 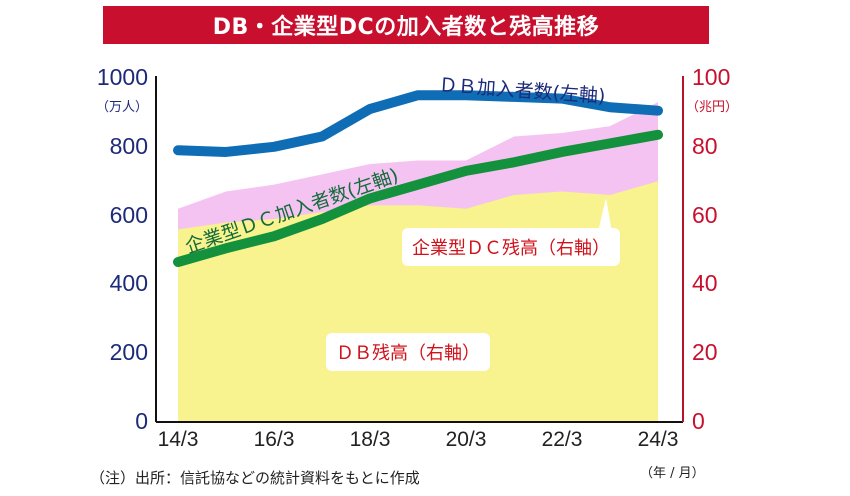 What do you see at coordinates (672, 473) in the screenshot?
I see `x-axis-unit: （年 / 月）` at bounding box center [672, 473].